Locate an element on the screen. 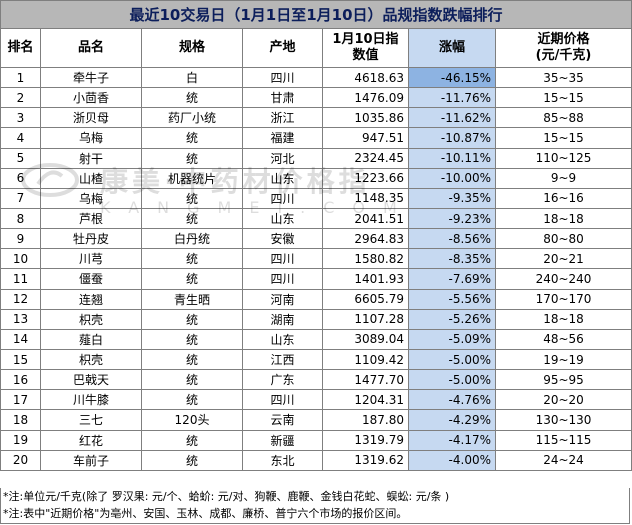  cell-name: 巴戟天 is located at coordinates (91, 380).